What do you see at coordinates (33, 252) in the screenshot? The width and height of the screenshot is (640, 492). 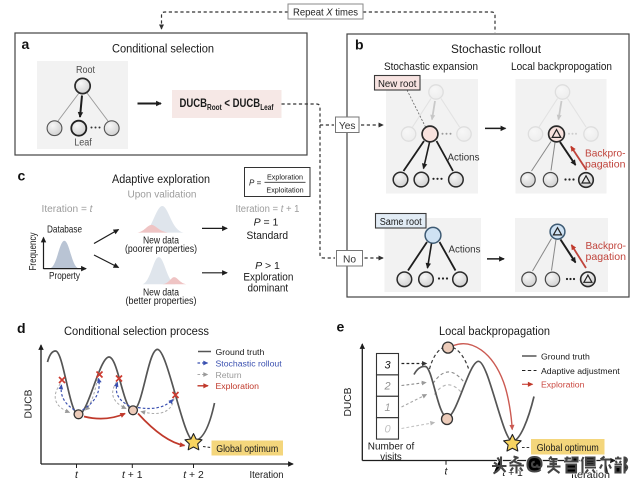 I see `svg-text: Frequency` at bounding box center [33, 252].